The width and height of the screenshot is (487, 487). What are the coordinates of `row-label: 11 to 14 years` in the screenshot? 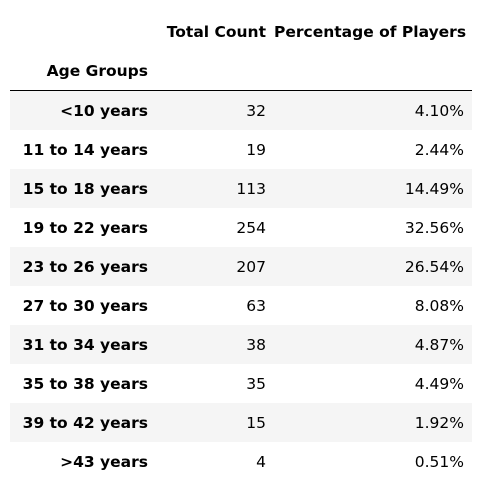 It's located at (85, 149).